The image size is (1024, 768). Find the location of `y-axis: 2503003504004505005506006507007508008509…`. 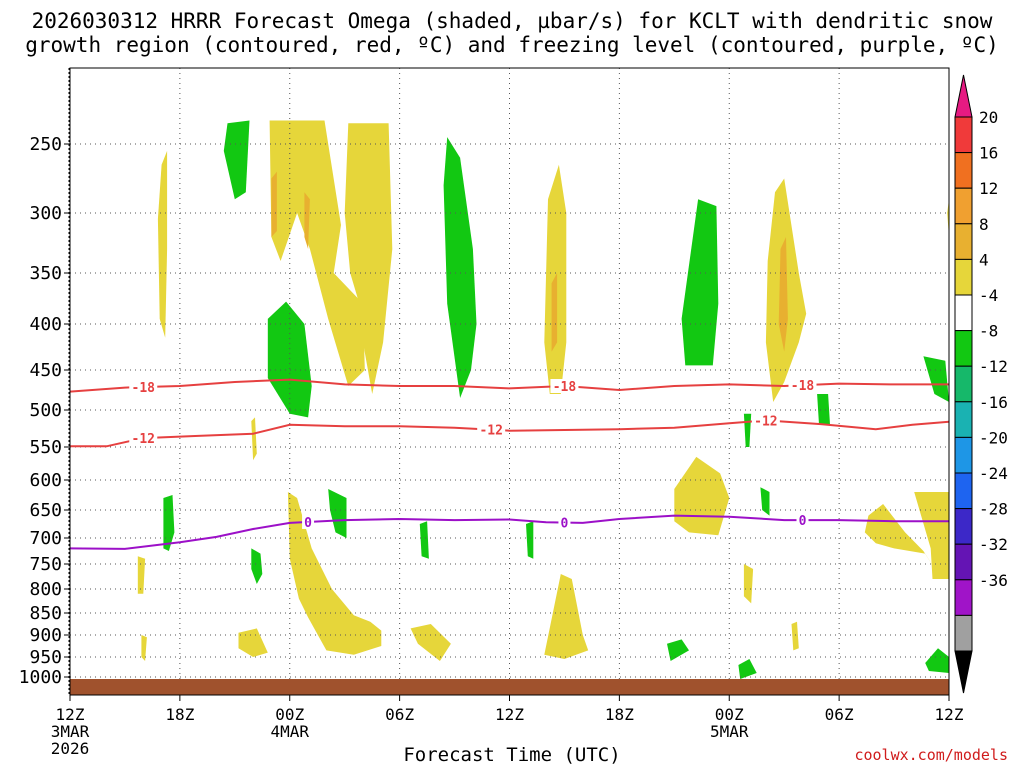

y-axis: 2503003504004505005506006507007508008509… is located at coordinates (44, 411).